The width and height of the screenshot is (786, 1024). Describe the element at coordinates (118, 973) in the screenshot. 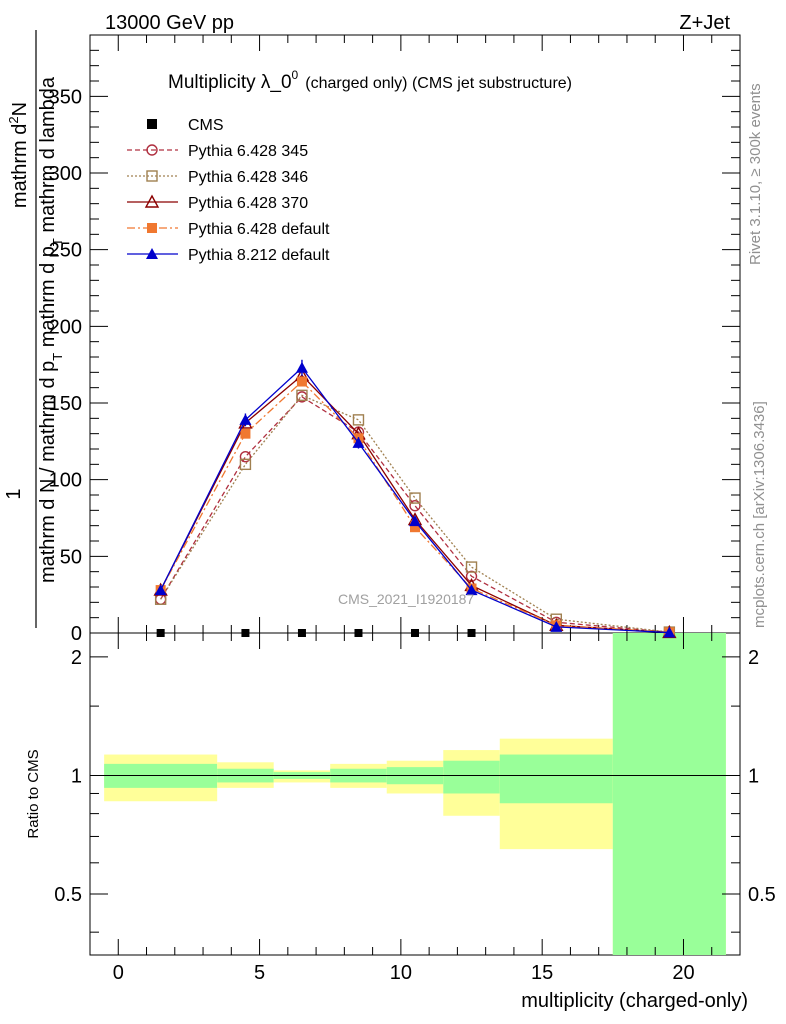

I see `x-tick-label: 0` at that location.